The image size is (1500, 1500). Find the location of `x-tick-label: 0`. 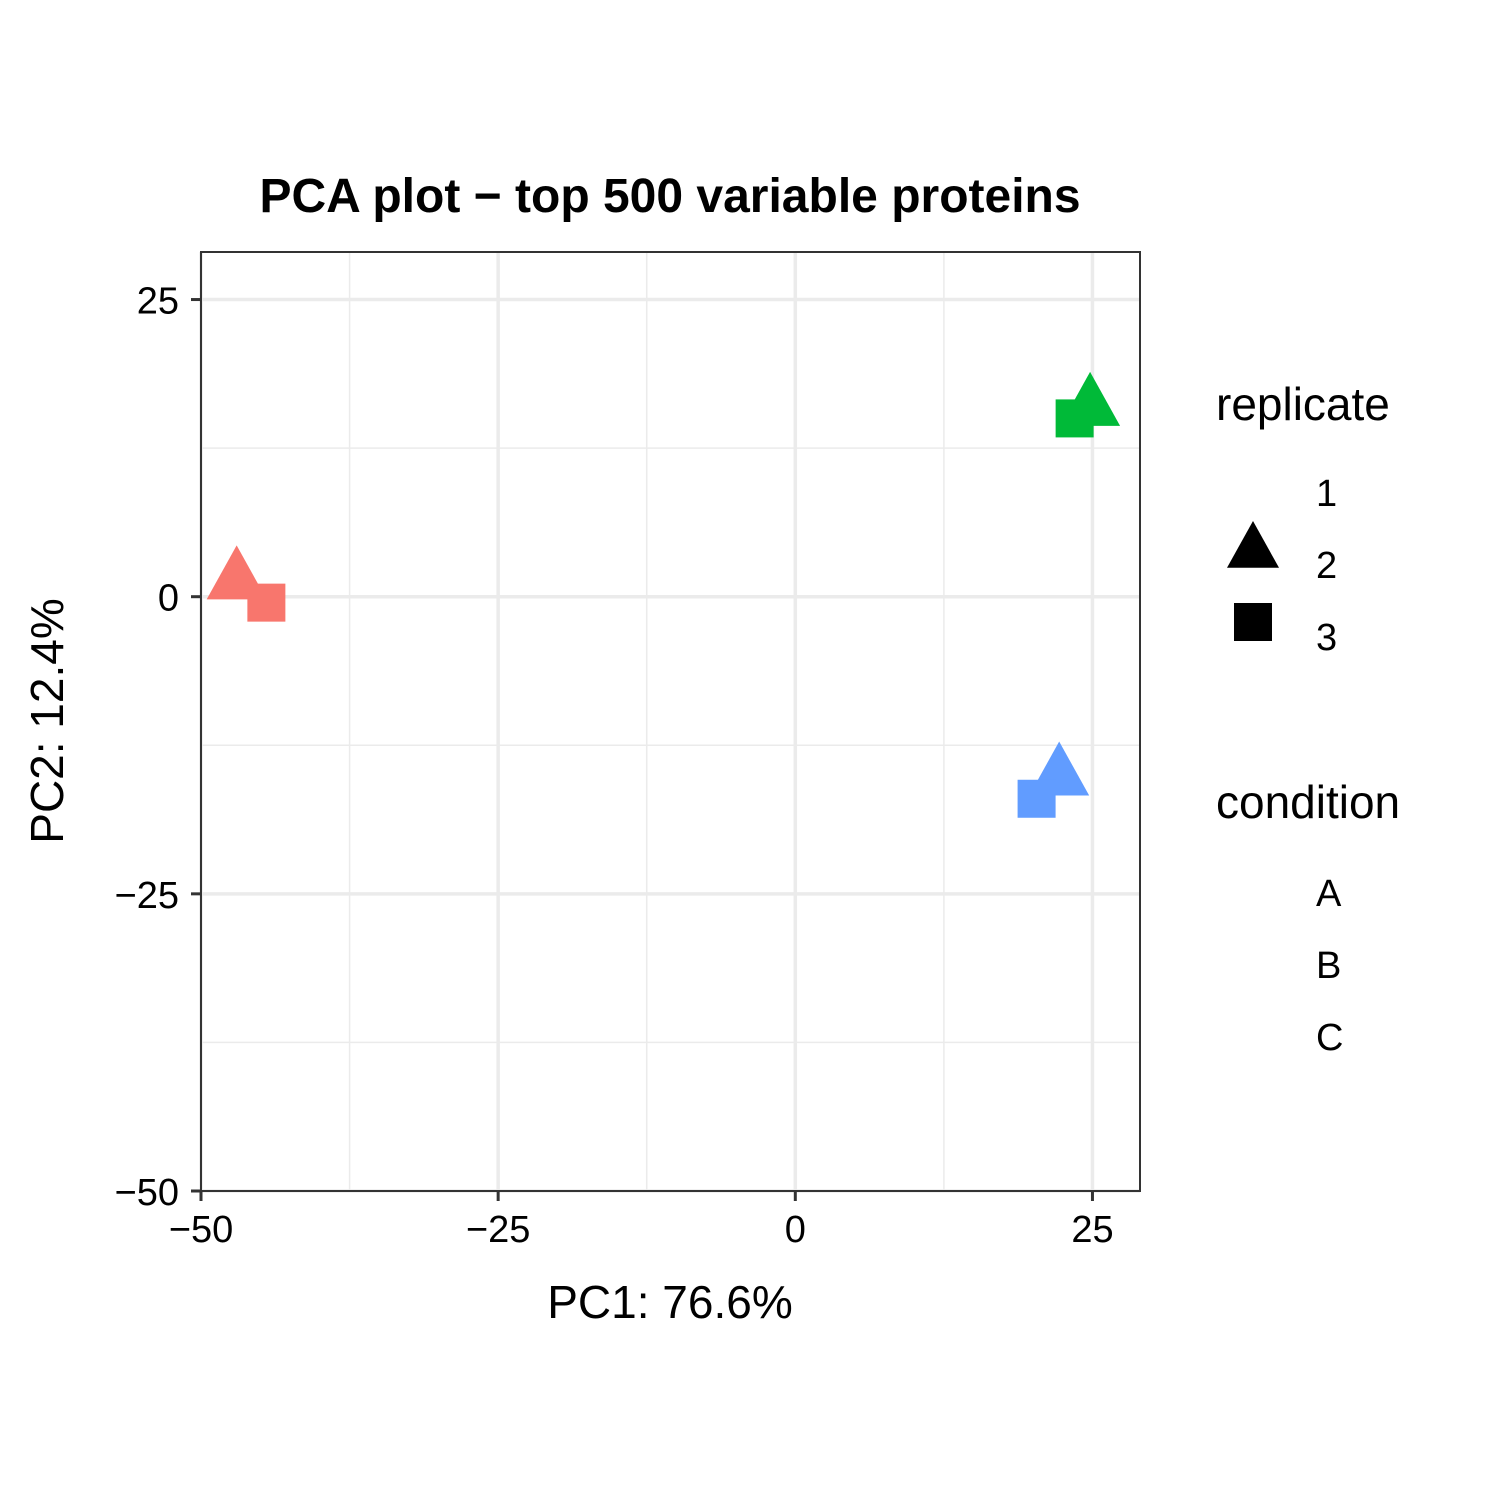

x-tick-label: 0 is located at coordinates (795, 1230).